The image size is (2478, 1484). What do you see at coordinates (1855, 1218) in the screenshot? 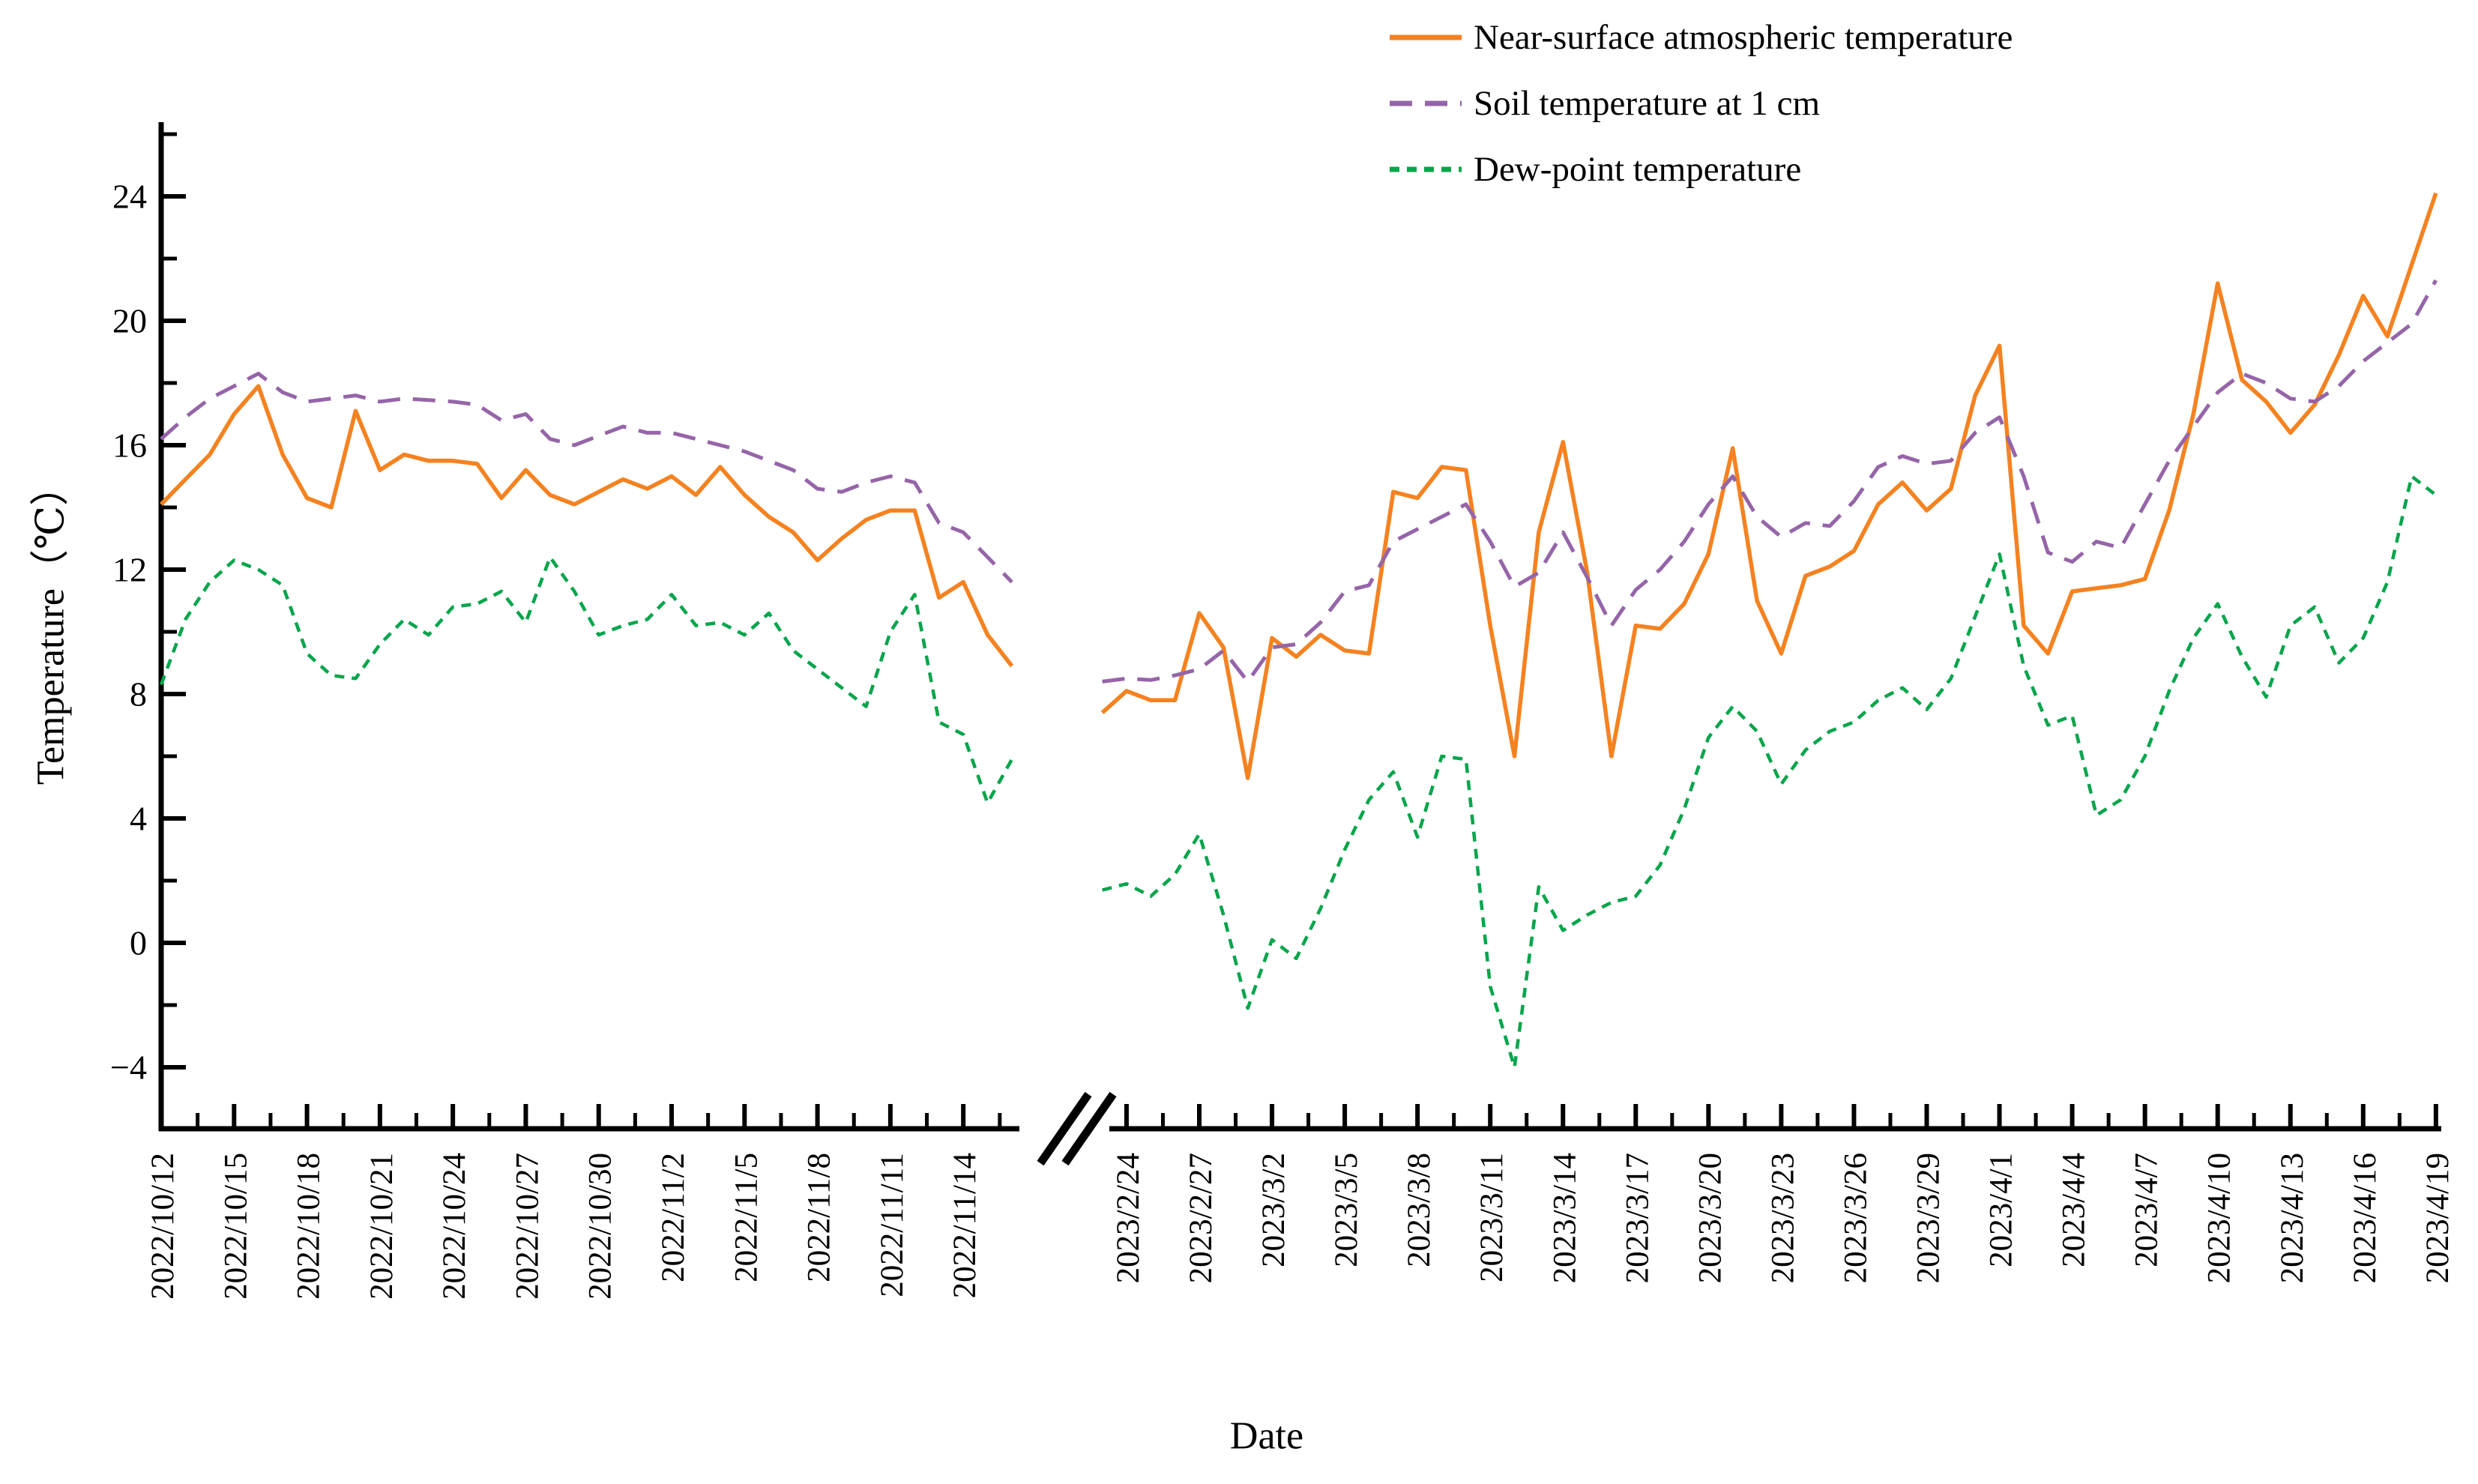
I see `x-tick-label: 2023/3/26` at bounding box center [1855, 1218].